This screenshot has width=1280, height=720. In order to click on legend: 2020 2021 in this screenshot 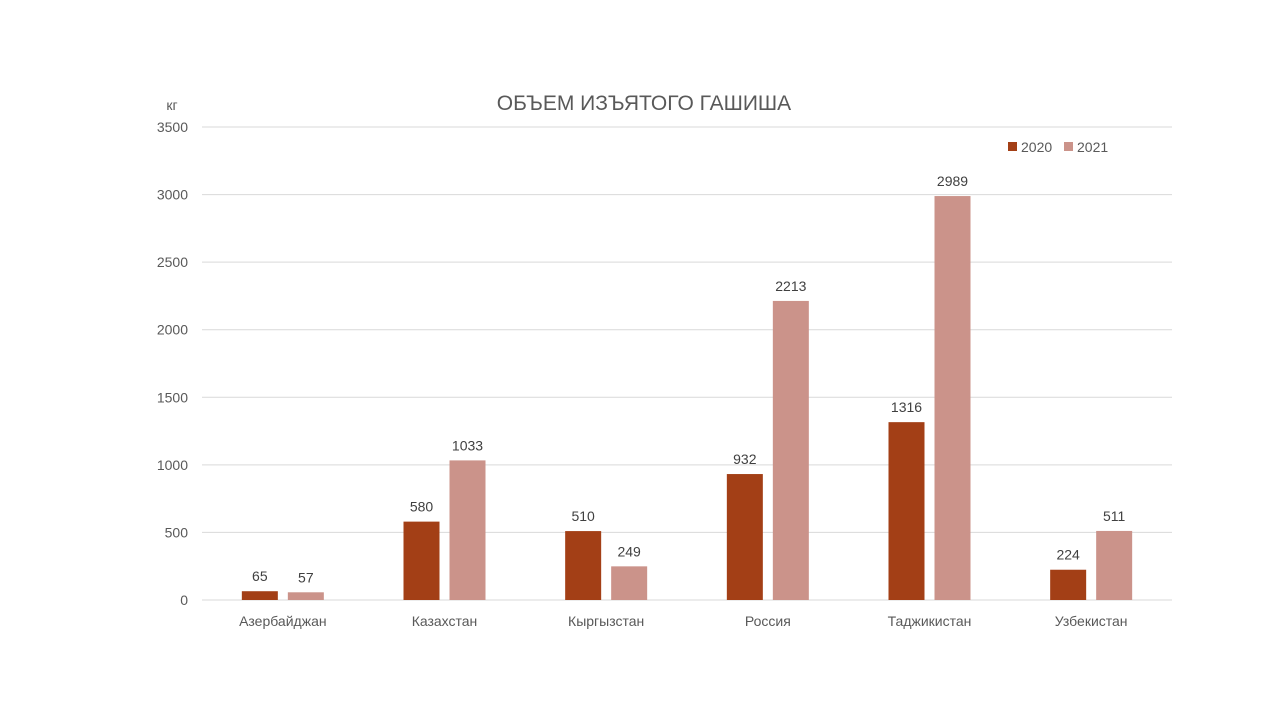, I will do `click(1058, 147)`.